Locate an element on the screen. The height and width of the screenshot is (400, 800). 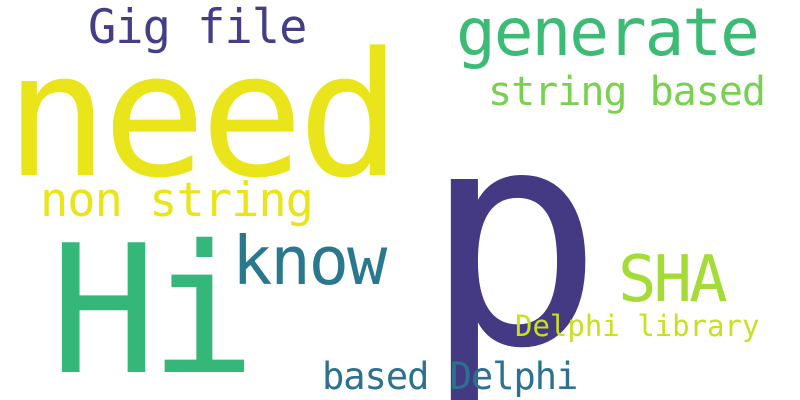
word-know: know is located at coordinates (309, 261).